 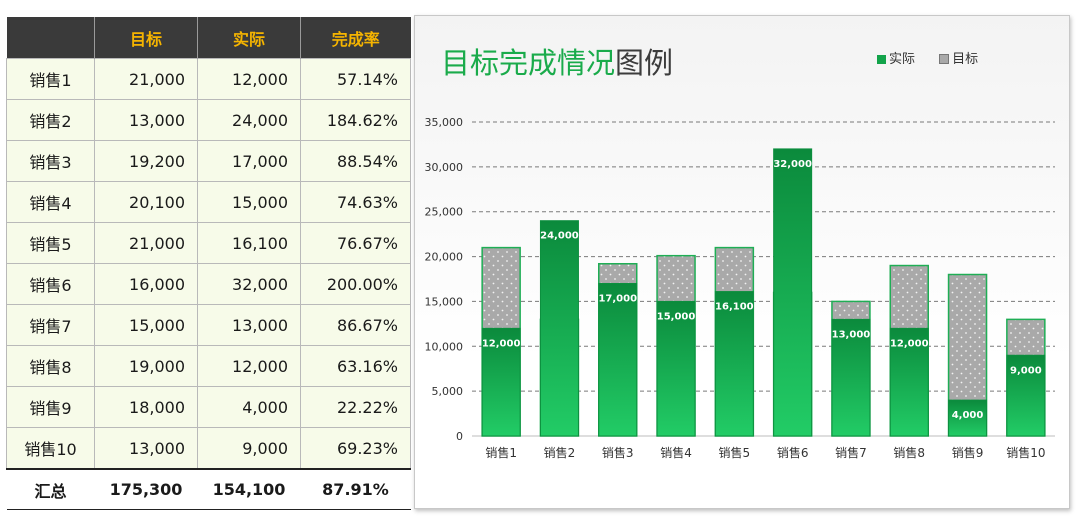 What do you see at coordinates (355, 79) in the screenshot?
I see `cell-rate: 57.14%` at bounding box center [355, 79].